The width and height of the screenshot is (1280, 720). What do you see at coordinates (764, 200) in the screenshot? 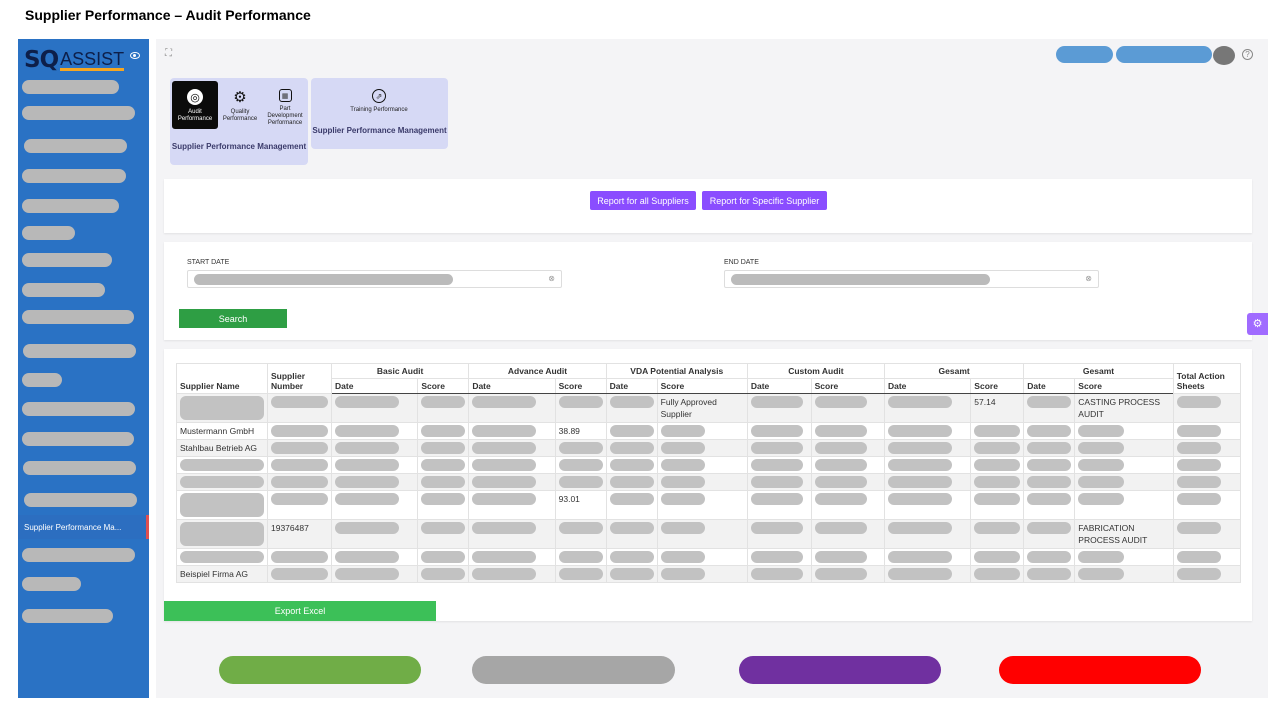
I see `report-specific-supplier-button: Report for Specific Supplier` at bounding box center [764, 200].